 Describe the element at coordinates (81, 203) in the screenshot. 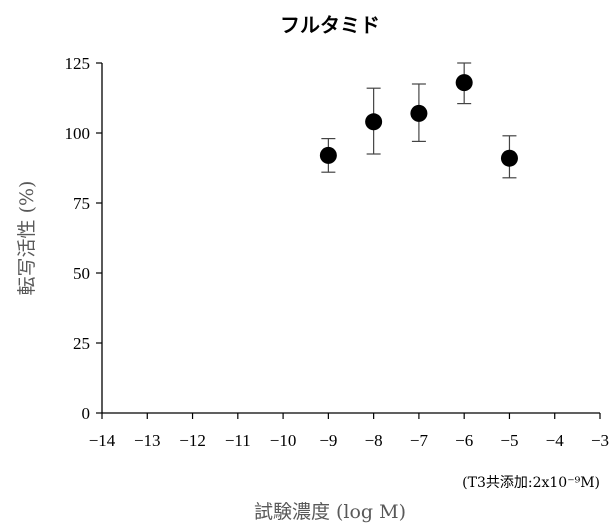

I see `y-tick-label: 75` at that location.